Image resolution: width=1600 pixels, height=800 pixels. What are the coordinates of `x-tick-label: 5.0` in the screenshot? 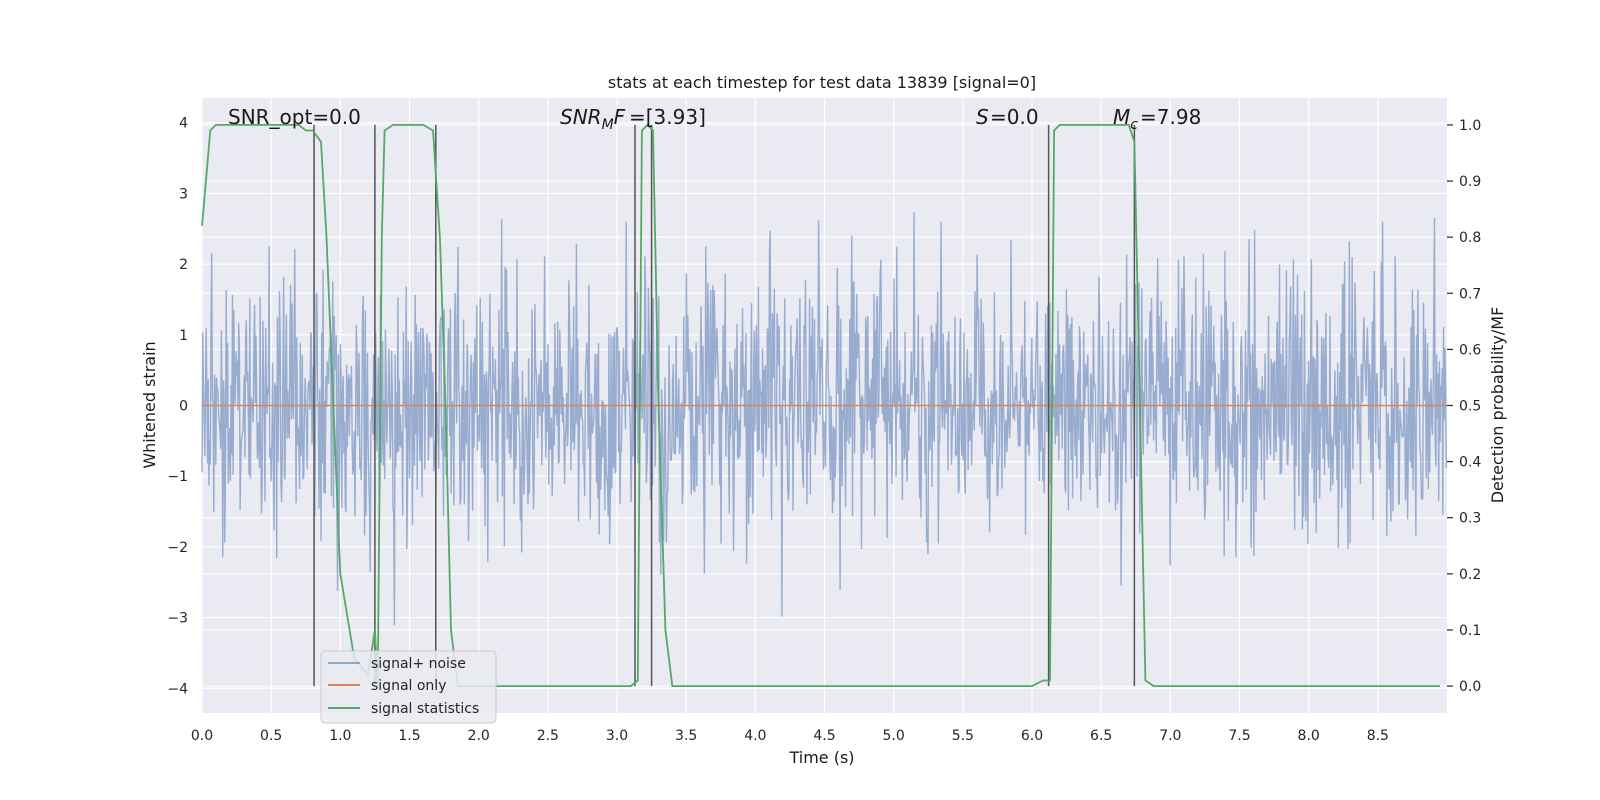 It's located at (894, 736).